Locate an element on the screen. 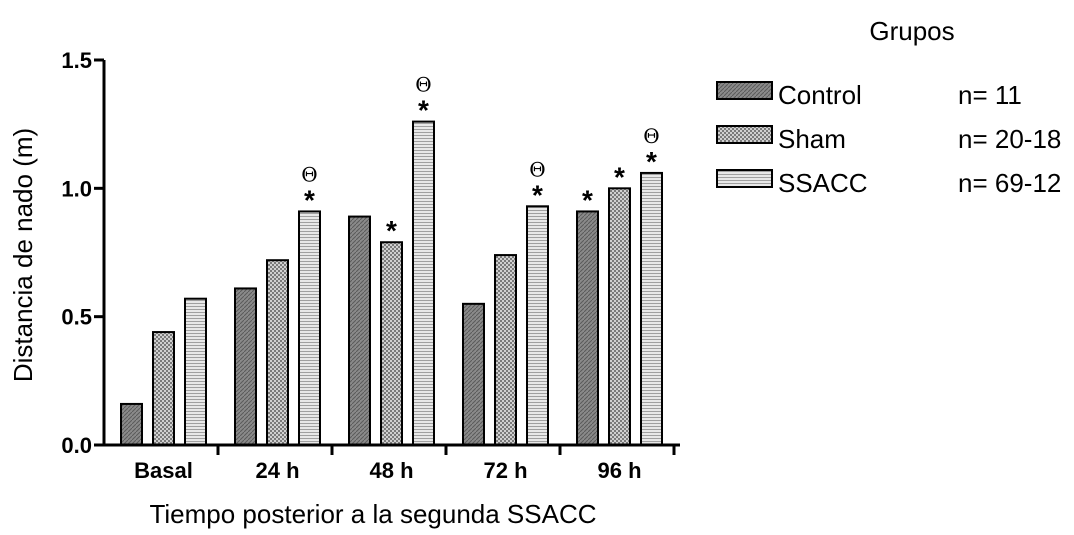 The height and width of the screenshot is (535, 1074). legend-n: n= 11 is located at coordinates (990, 95).